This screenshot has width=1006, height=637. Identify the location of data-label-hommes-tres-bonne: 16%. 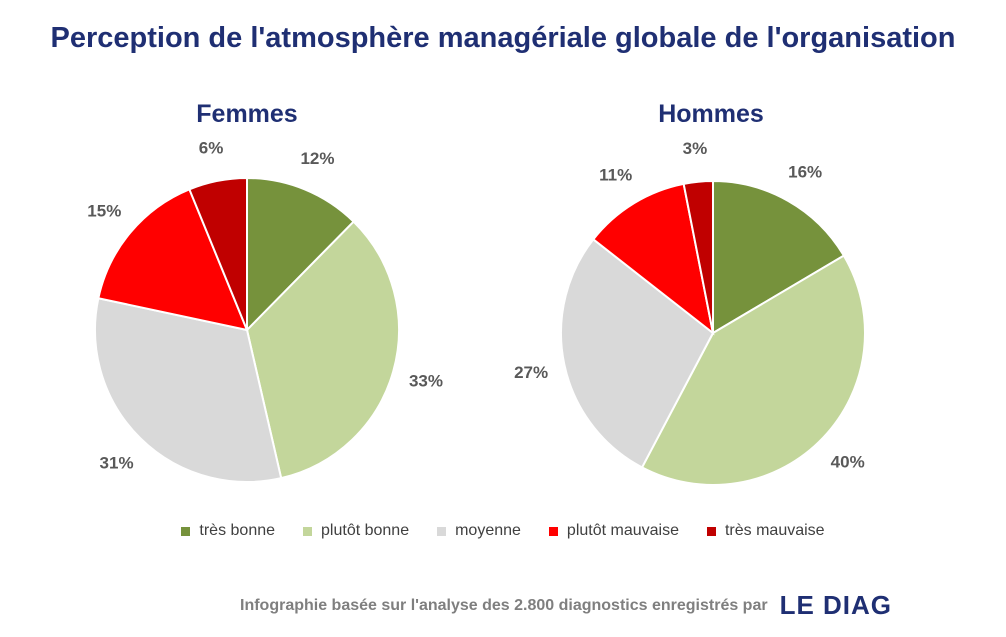
(805, 171).